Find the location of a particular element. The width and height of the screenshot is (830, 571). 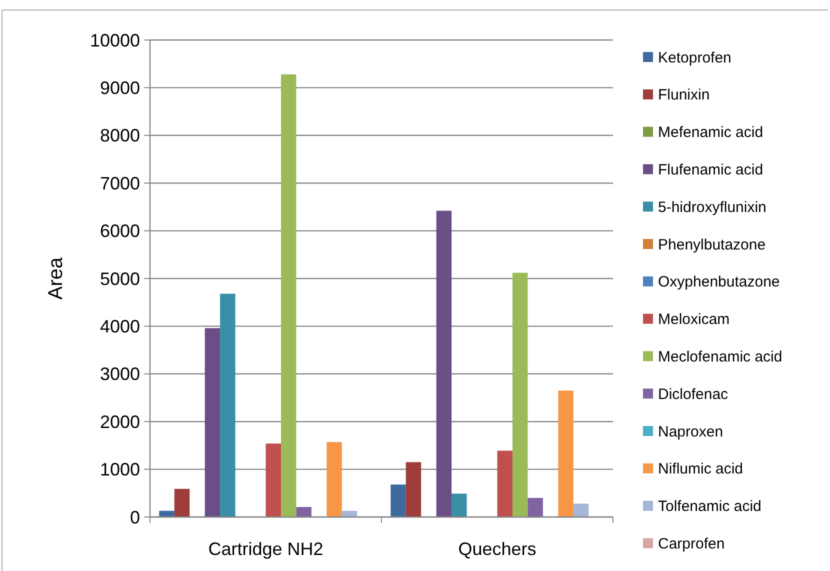

legend-label: Flunixin is located at coordinates (684, 95).